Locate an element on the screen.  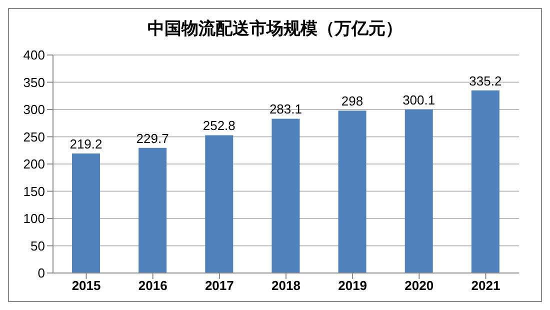
data-label: 300.1 is located at coordinates (419, 100).